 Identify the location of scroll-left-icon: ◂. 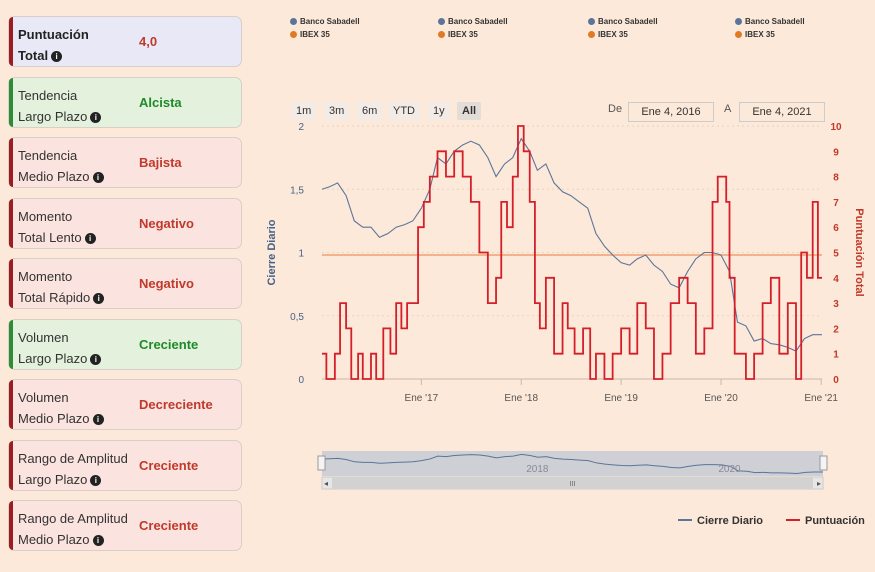
(326, 483).